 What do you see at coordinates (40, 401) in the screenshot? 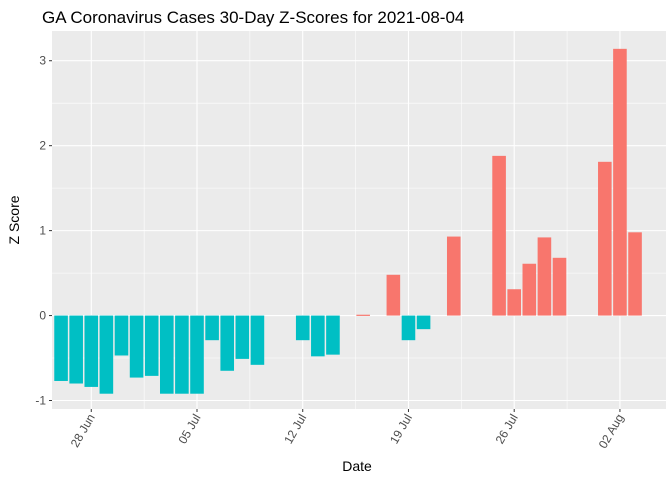
I see `y-tick-label: -1` at bounding box center [40, 401].